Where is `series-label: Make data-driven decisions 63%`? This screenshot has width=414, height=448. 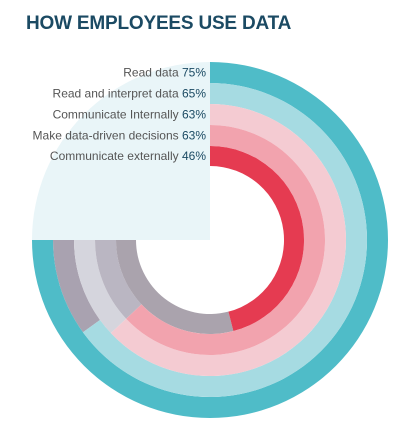
series-label: Make data-driven decisions 63% is located at coordinates (120, 136).